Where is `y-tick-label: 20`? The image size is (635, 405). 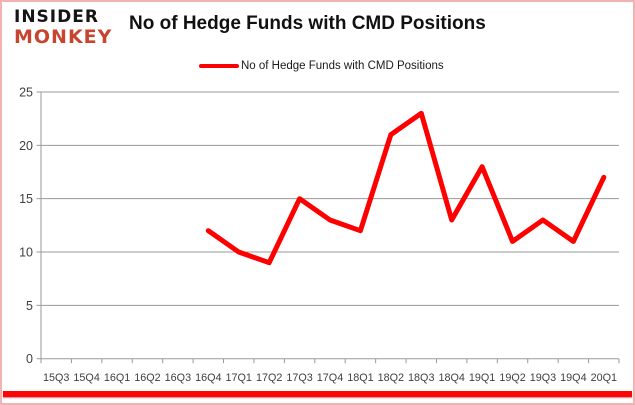 y-tick-label: 20 is located at coordinates (26, 146).